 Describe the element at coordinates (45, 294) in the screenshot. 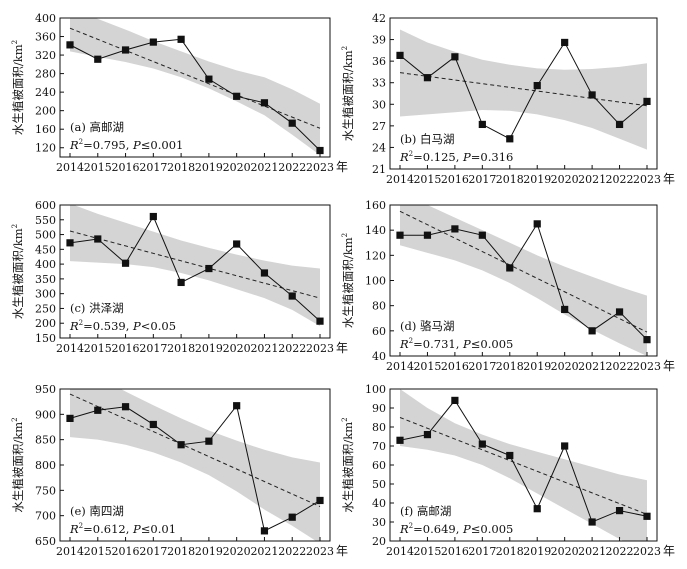

I see `y-tick-label: 300` at that location.